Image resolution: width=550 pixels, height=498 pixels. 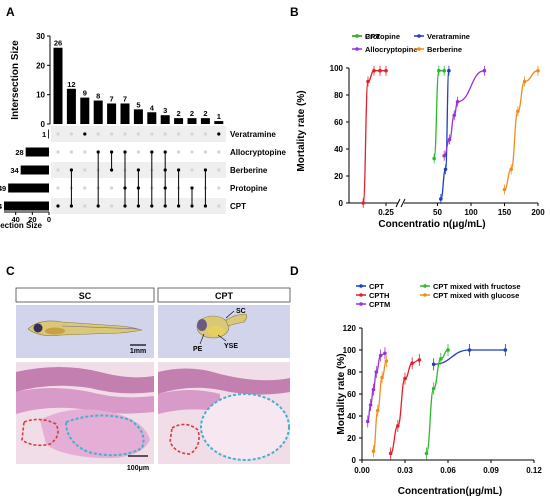 What do you see at coordinates (85, 328) in the screenshot?
I see `sc-larva` at bounding box center [85, 328].